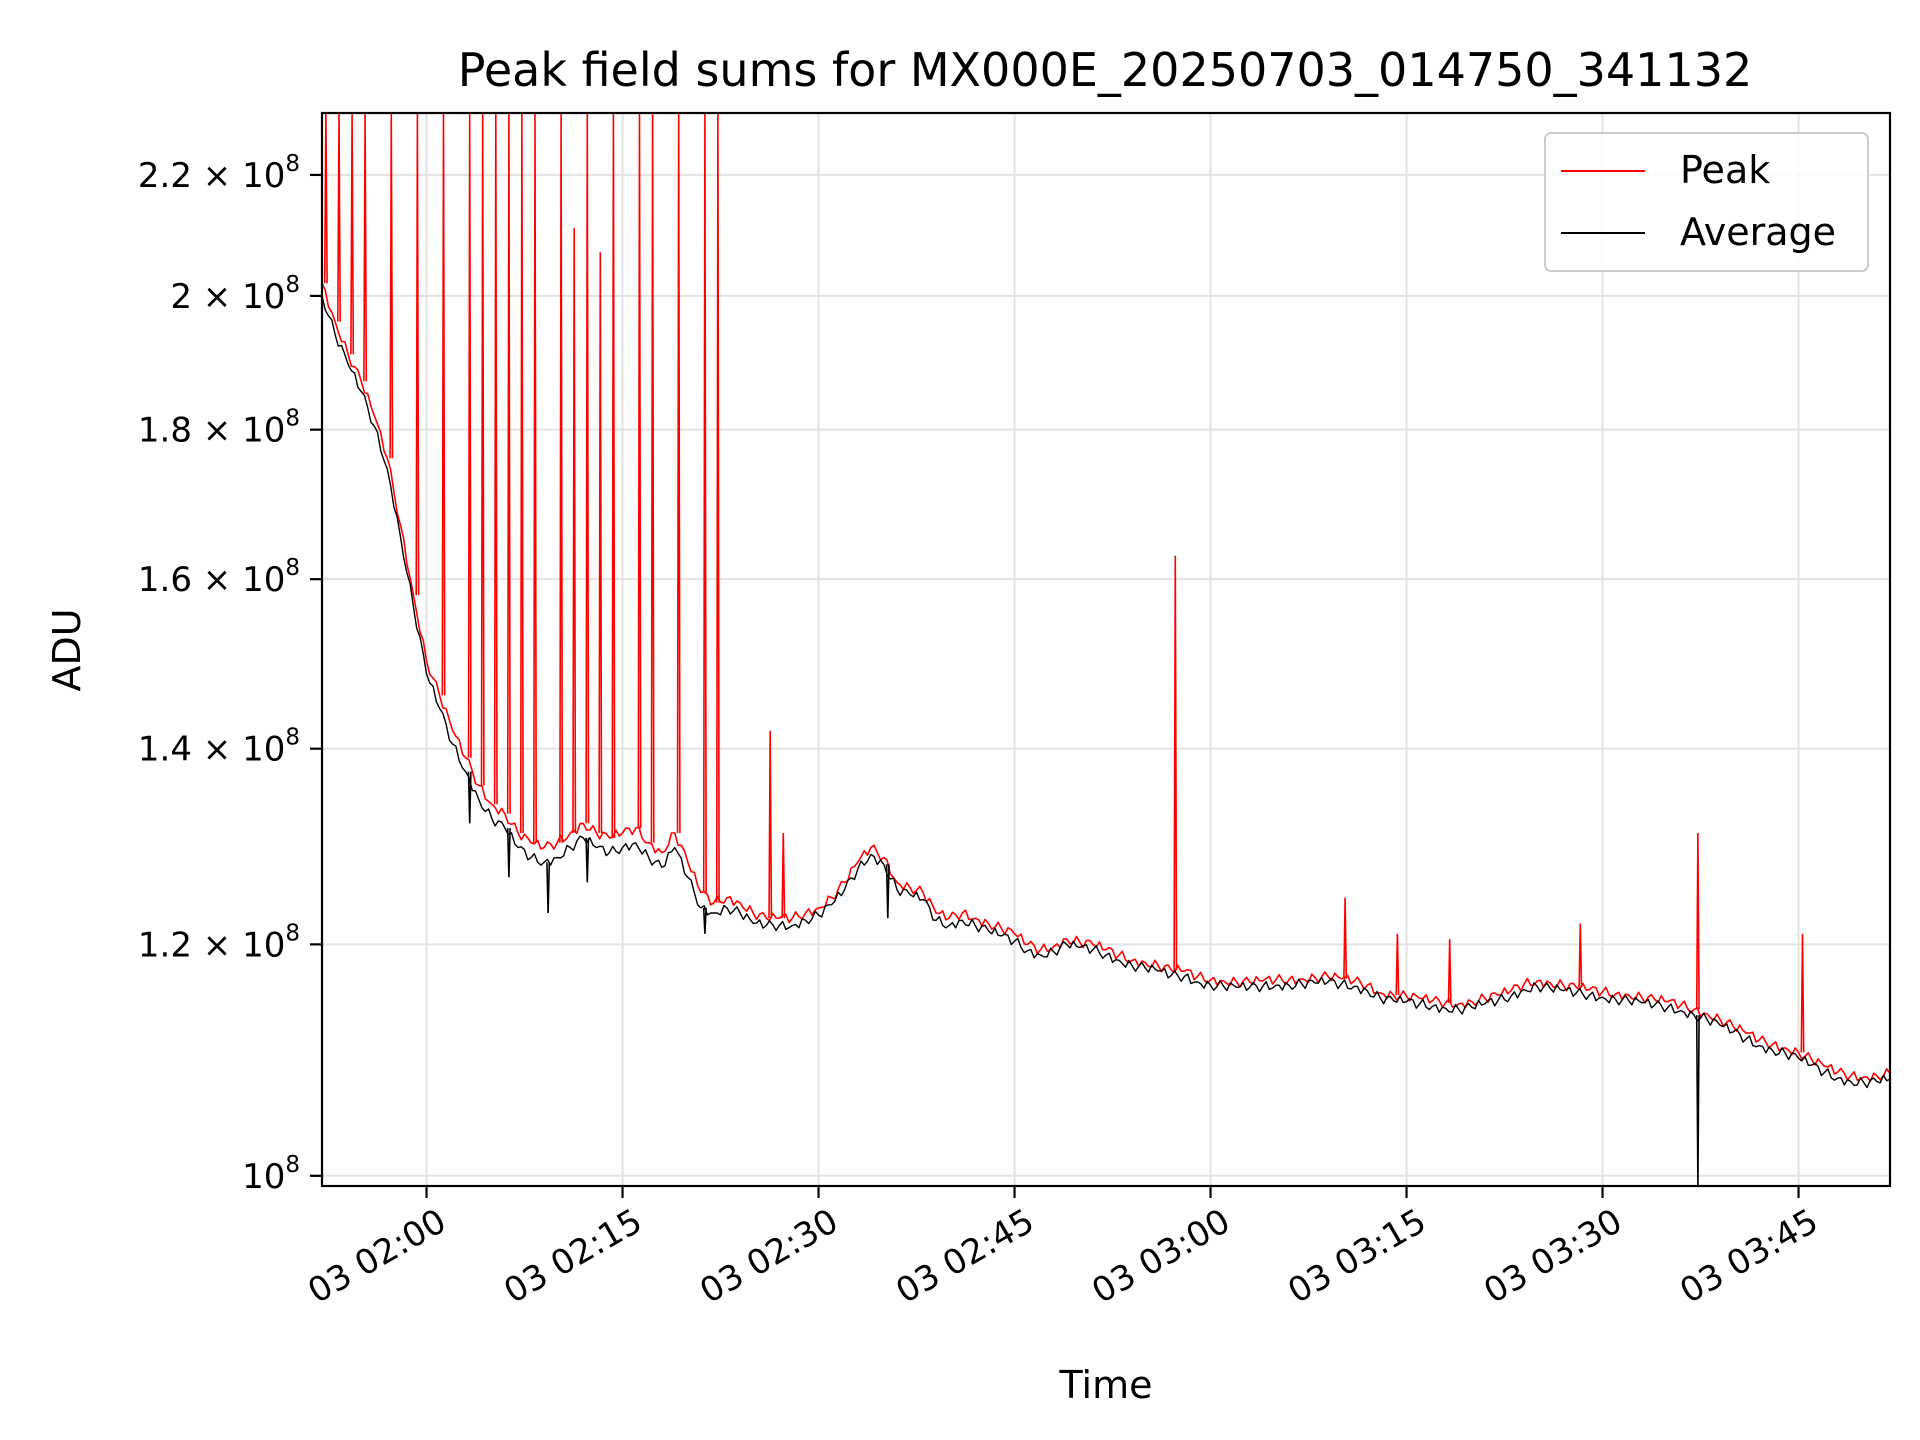 The height and width of the screenshot is (1440, 1920). What do you see at coordinates (219, 942) in the screenshot?
I see `y-tick-label: 1.2 × 108` at bounding box center [219, 942].